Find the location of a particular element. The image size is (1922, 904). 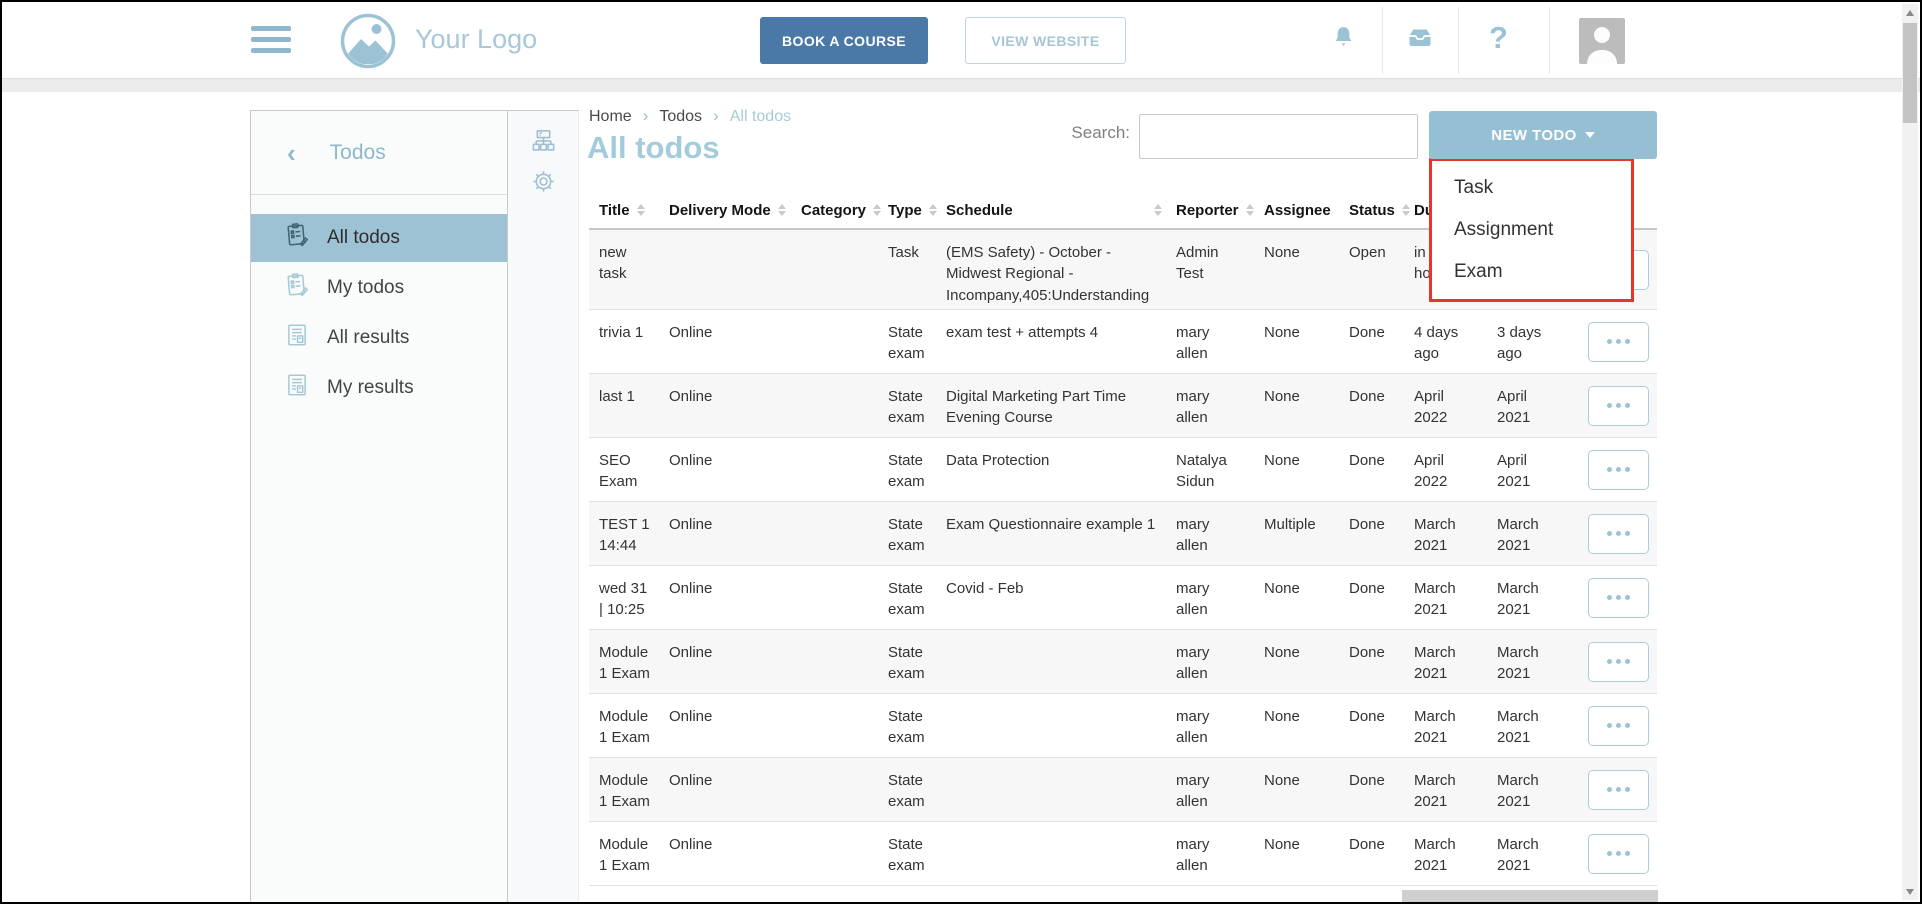

new-todo-dropdown-menu: Task Assignment Exam is located at coordinates (1531, 230).